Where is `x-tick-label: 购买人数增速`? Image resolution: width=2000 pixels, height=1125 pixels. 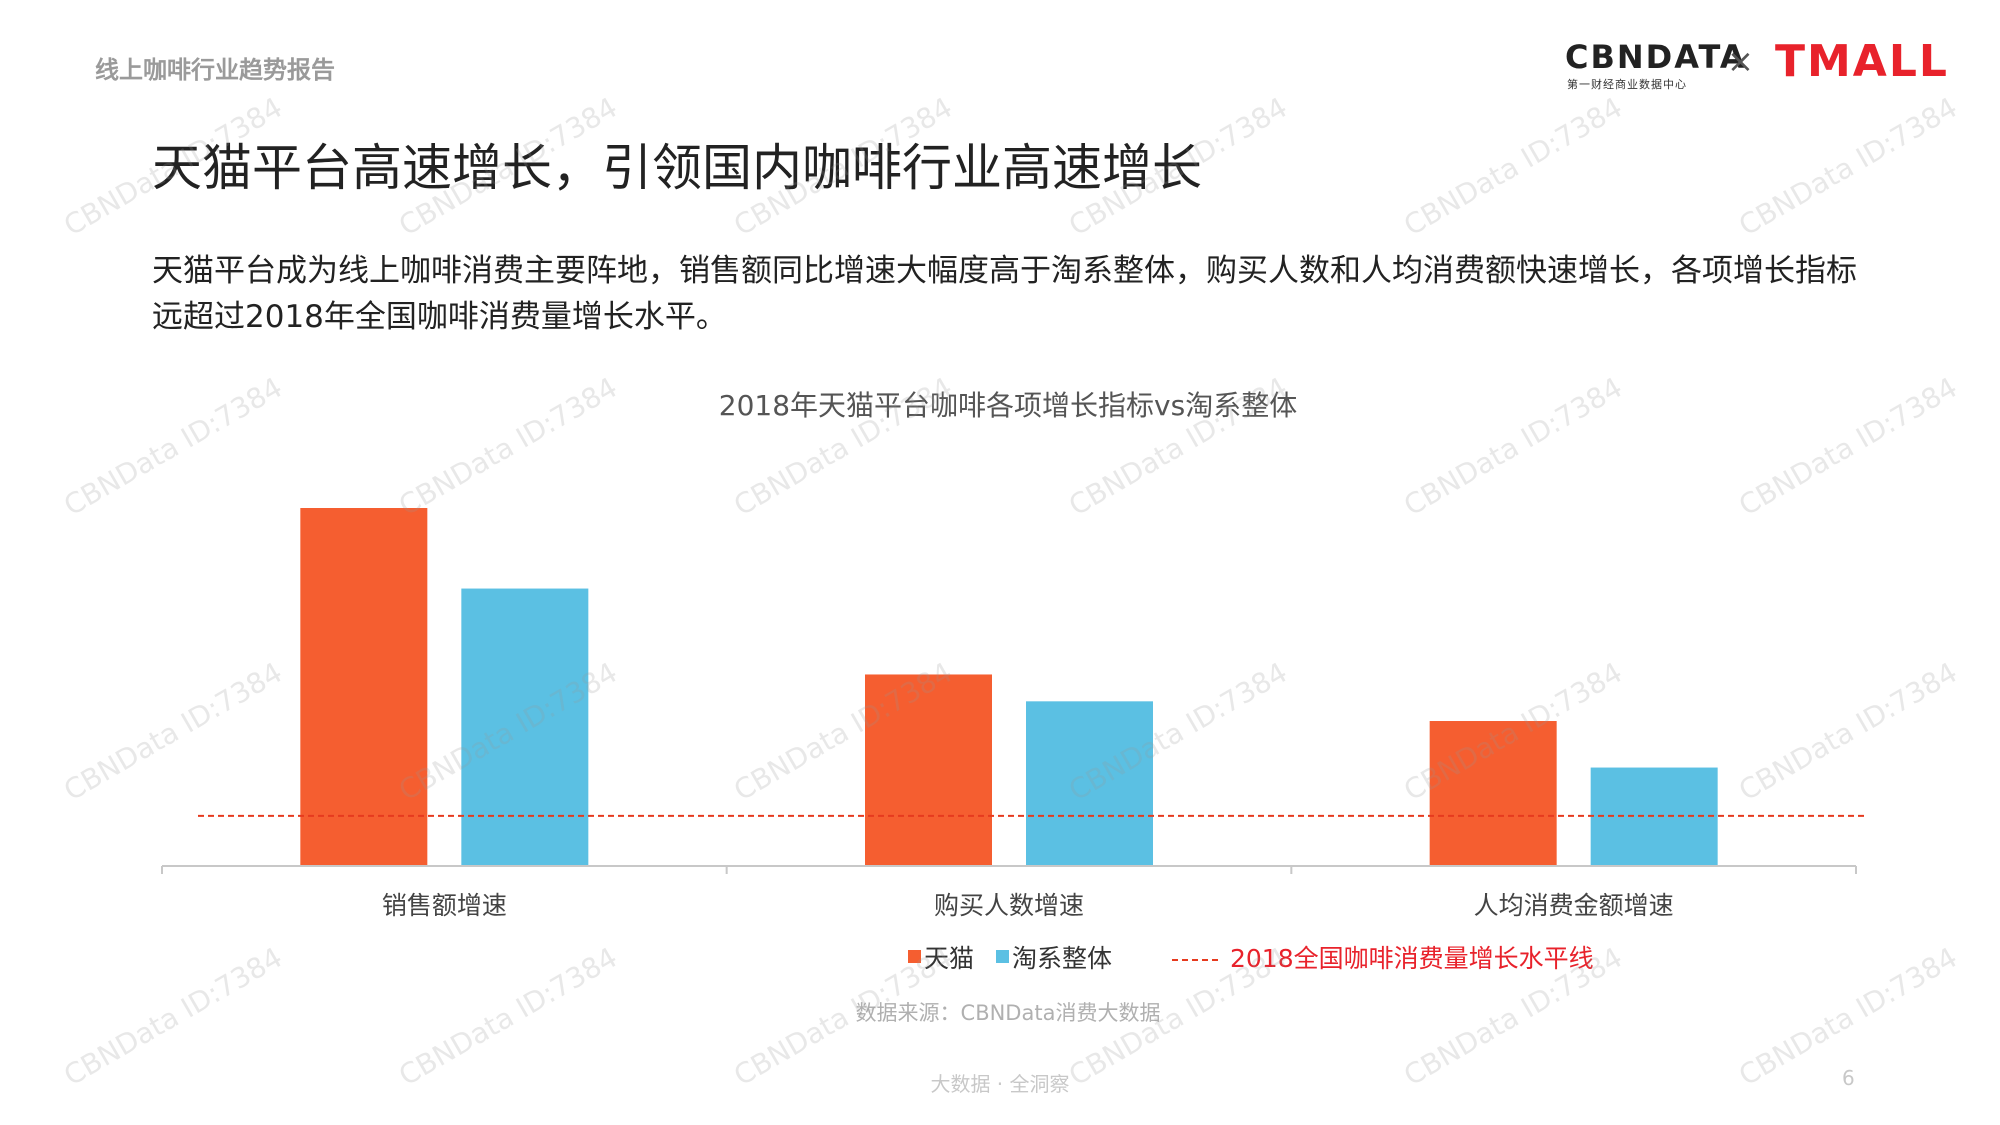
x-tick-label: 购买人数增速 is located at coordinates (1009, 905).